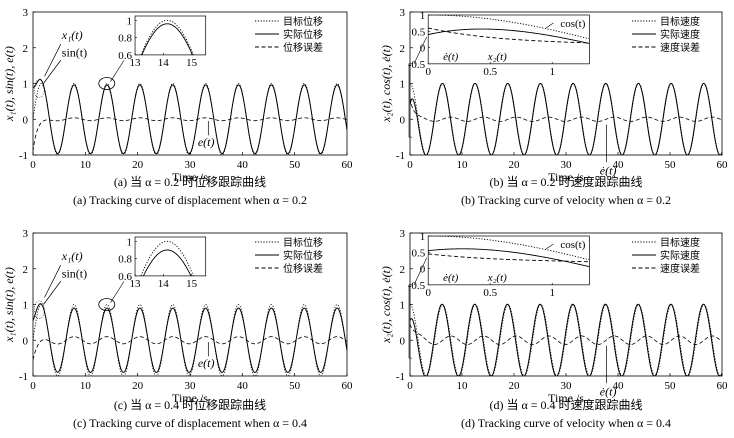 The height and width of the screenshot is (438, 734). What do you see at coordinates (125, 260) in the screenshot?
I see `inset-y-tick-label: 0.8` at bounding box center [125, 260].